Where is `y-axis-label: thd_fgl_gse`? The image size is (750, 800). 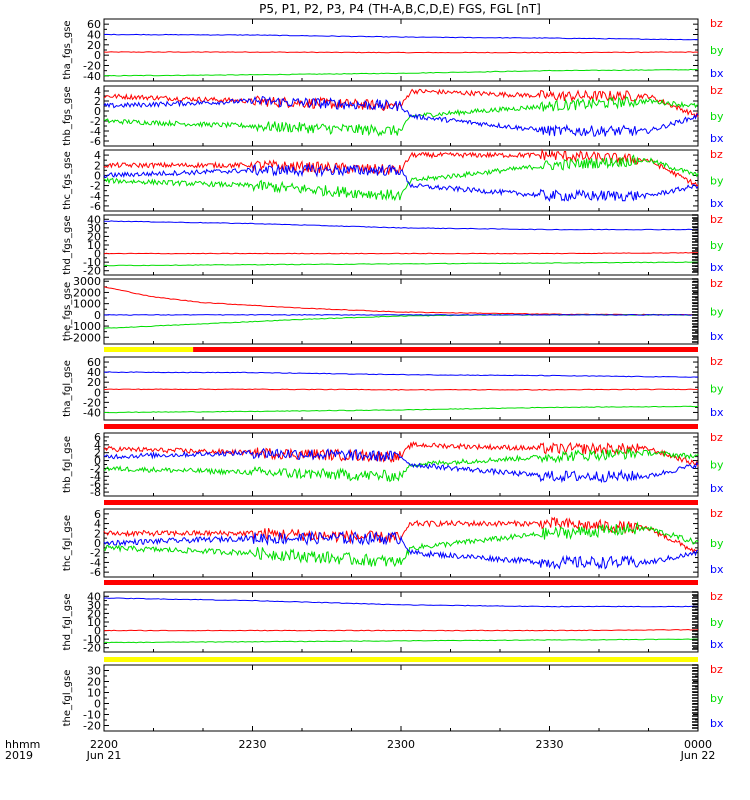 y-axis-label: thd_fgl_gse is located at coordinates (67, 622).